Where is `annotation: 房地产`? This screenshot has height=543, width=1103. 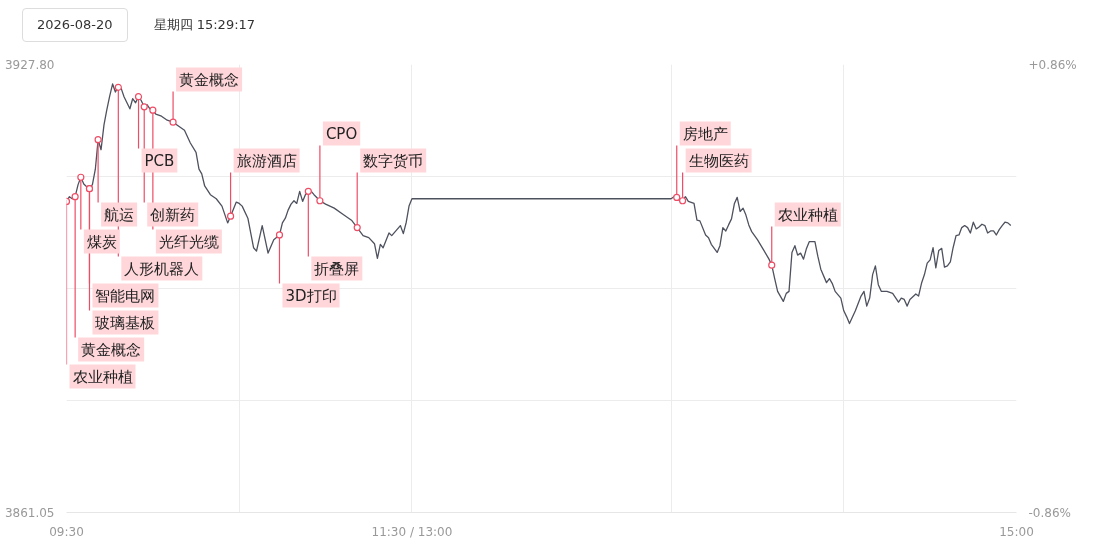 annotation: 房地产 is located at coordinates (705, 133).